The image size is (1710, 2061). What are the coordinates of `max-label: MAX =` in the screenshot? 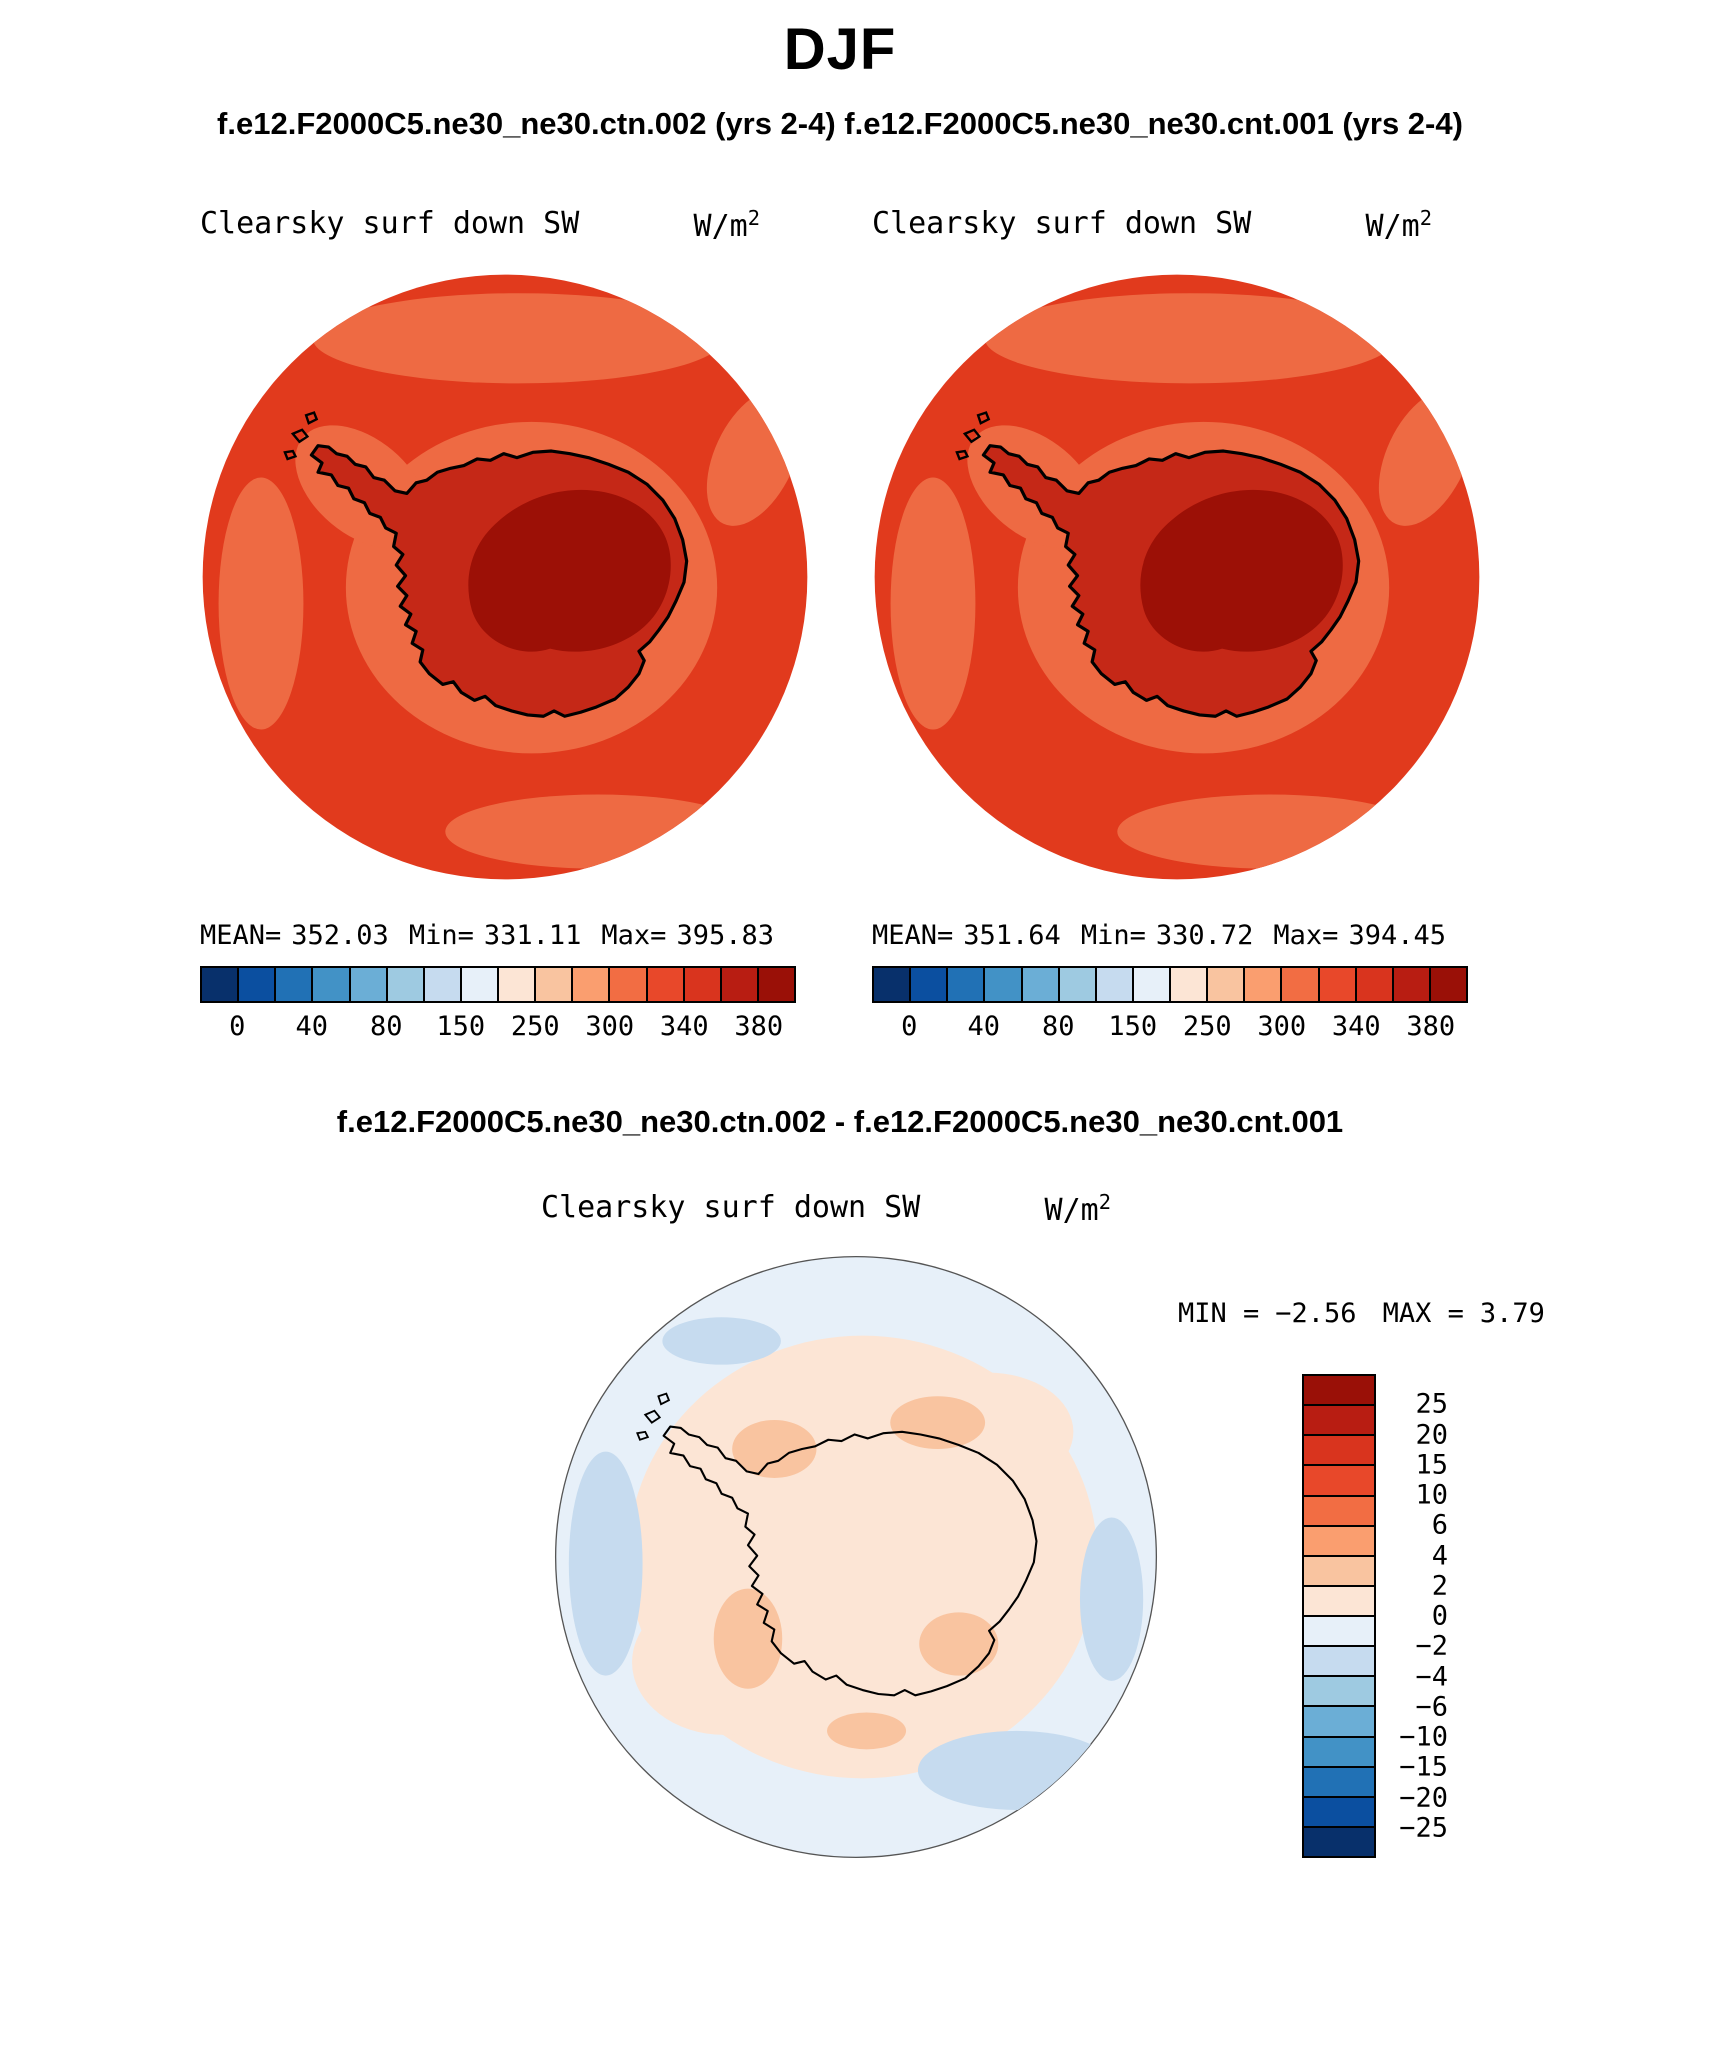 It's located at (1423, 1313).